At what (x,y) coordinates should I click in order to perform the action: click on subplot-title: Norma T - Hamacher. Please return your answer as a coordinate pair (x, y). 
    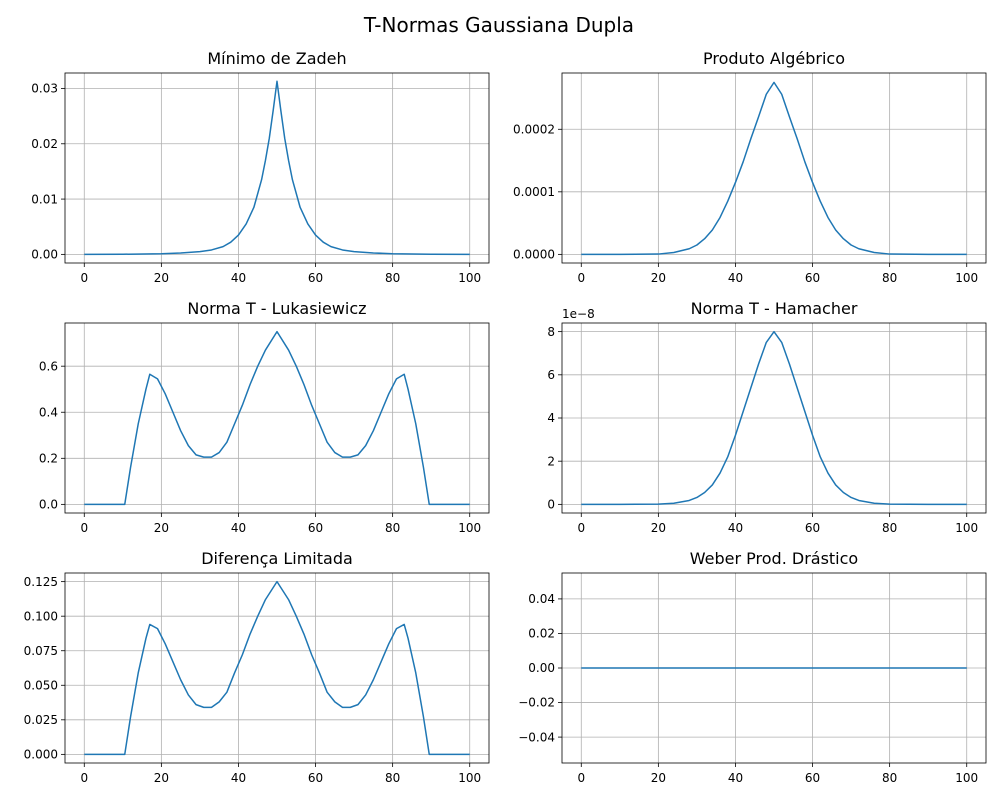
    Looking at the image, I should click on (774, 308).